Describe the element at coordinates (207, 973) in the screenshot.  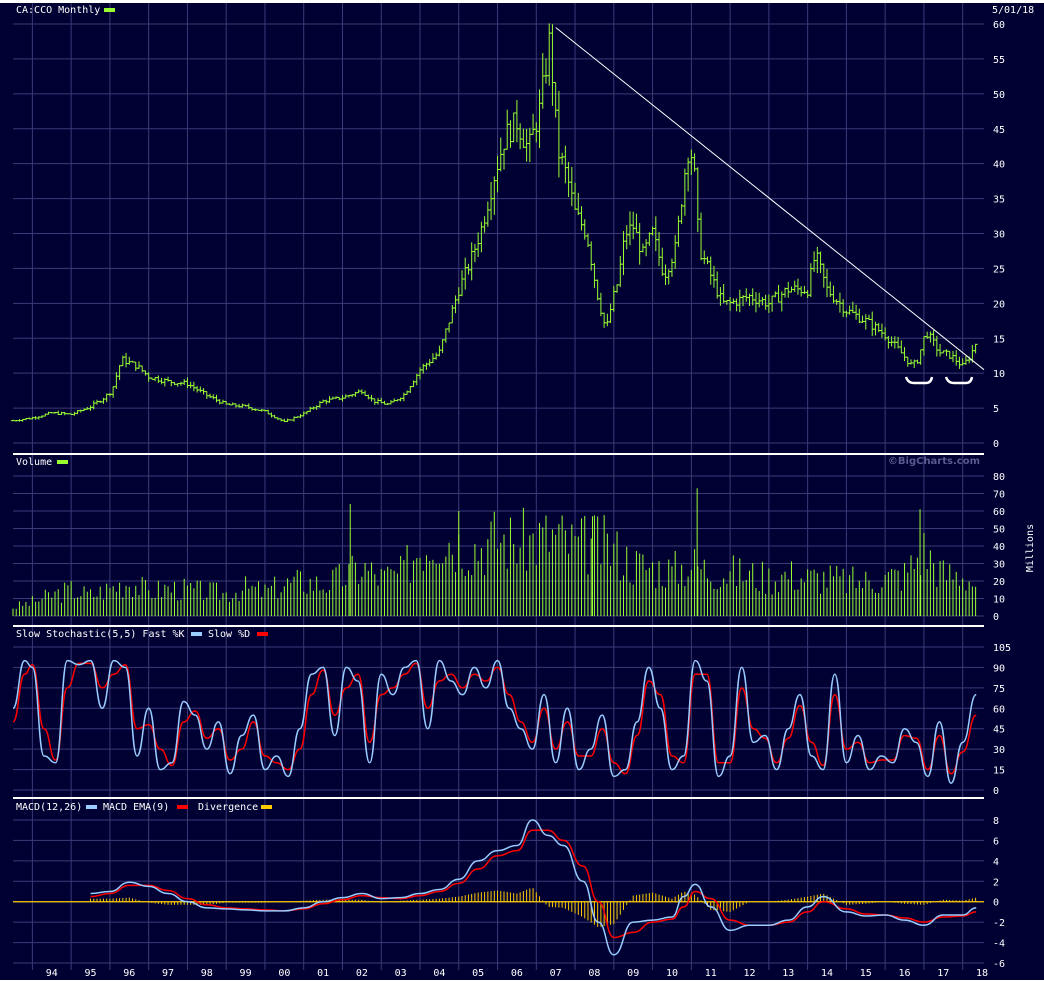
I see `x-tick-label: 98` at that location.